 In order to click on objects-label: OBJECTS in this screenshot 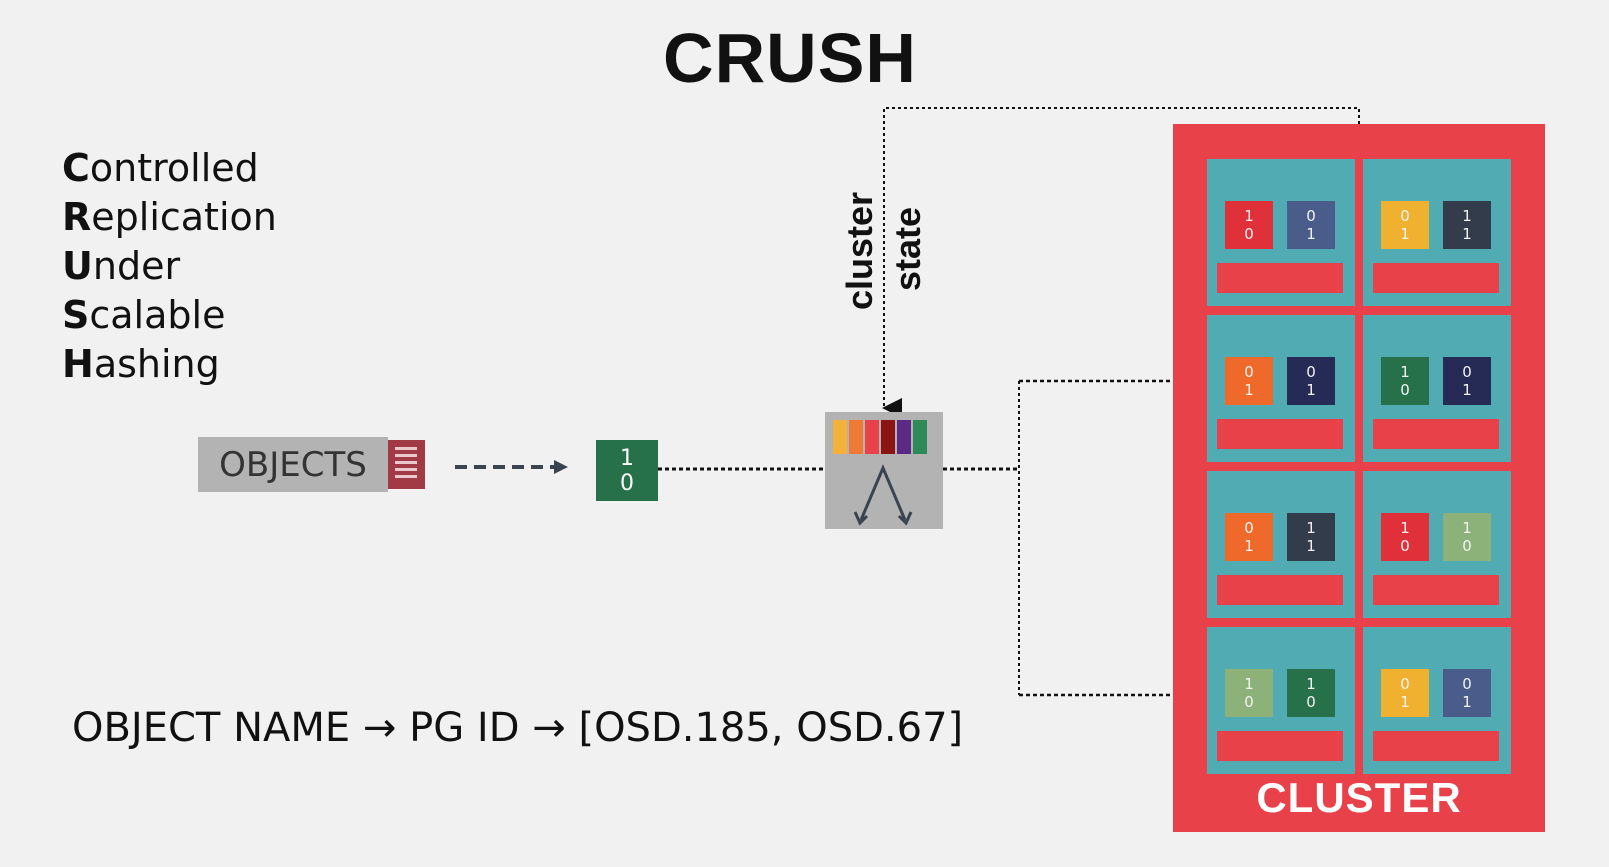, I will do `click(293, 464)`.